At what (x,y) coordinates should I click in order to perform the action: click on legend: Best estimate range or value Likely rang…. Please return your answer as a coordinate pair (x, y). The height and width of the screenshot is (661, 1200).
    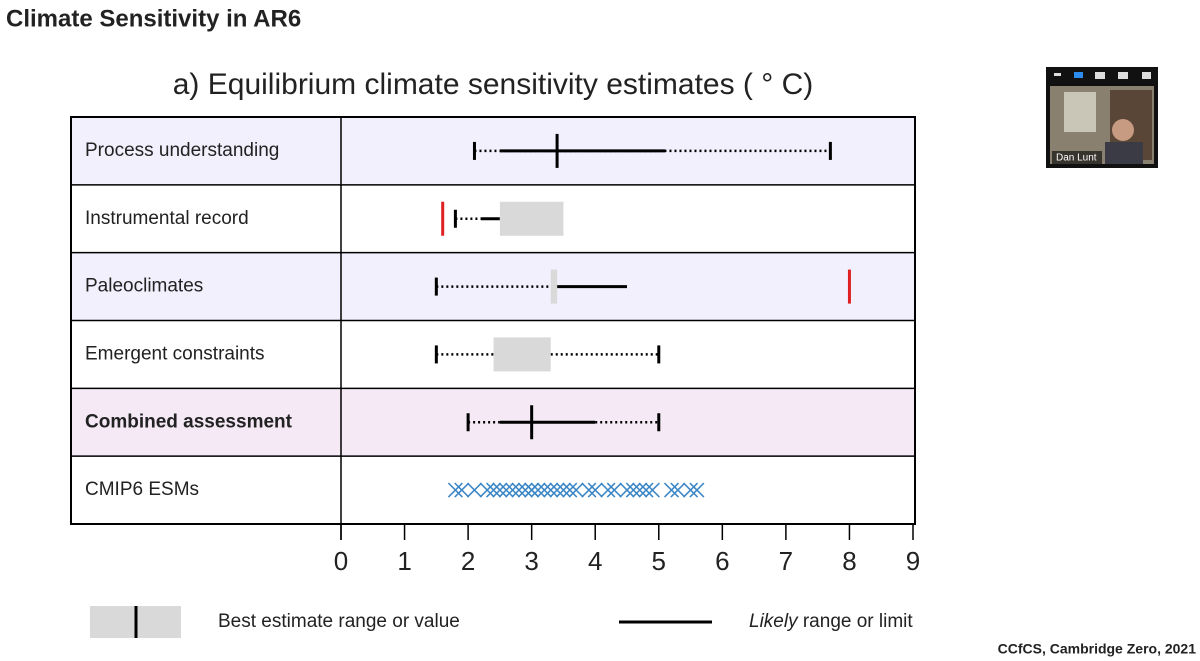
    Looking at the image, I should click on (501, 622).